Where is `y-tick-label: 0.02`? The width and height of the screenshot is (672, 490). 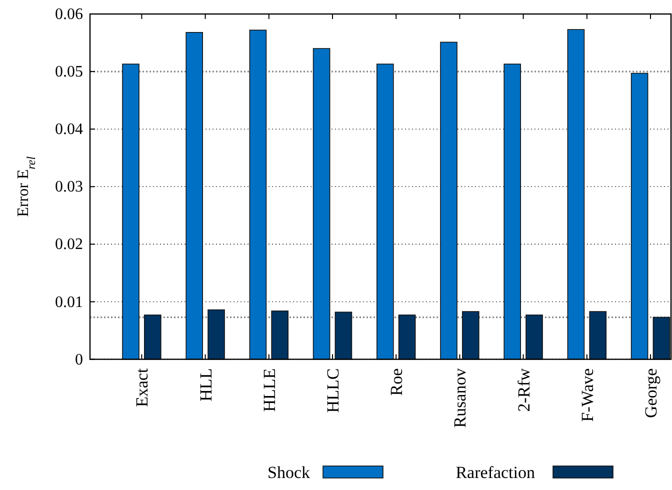
y-tick-label: 0.02 is located at coordinates (69, 245).